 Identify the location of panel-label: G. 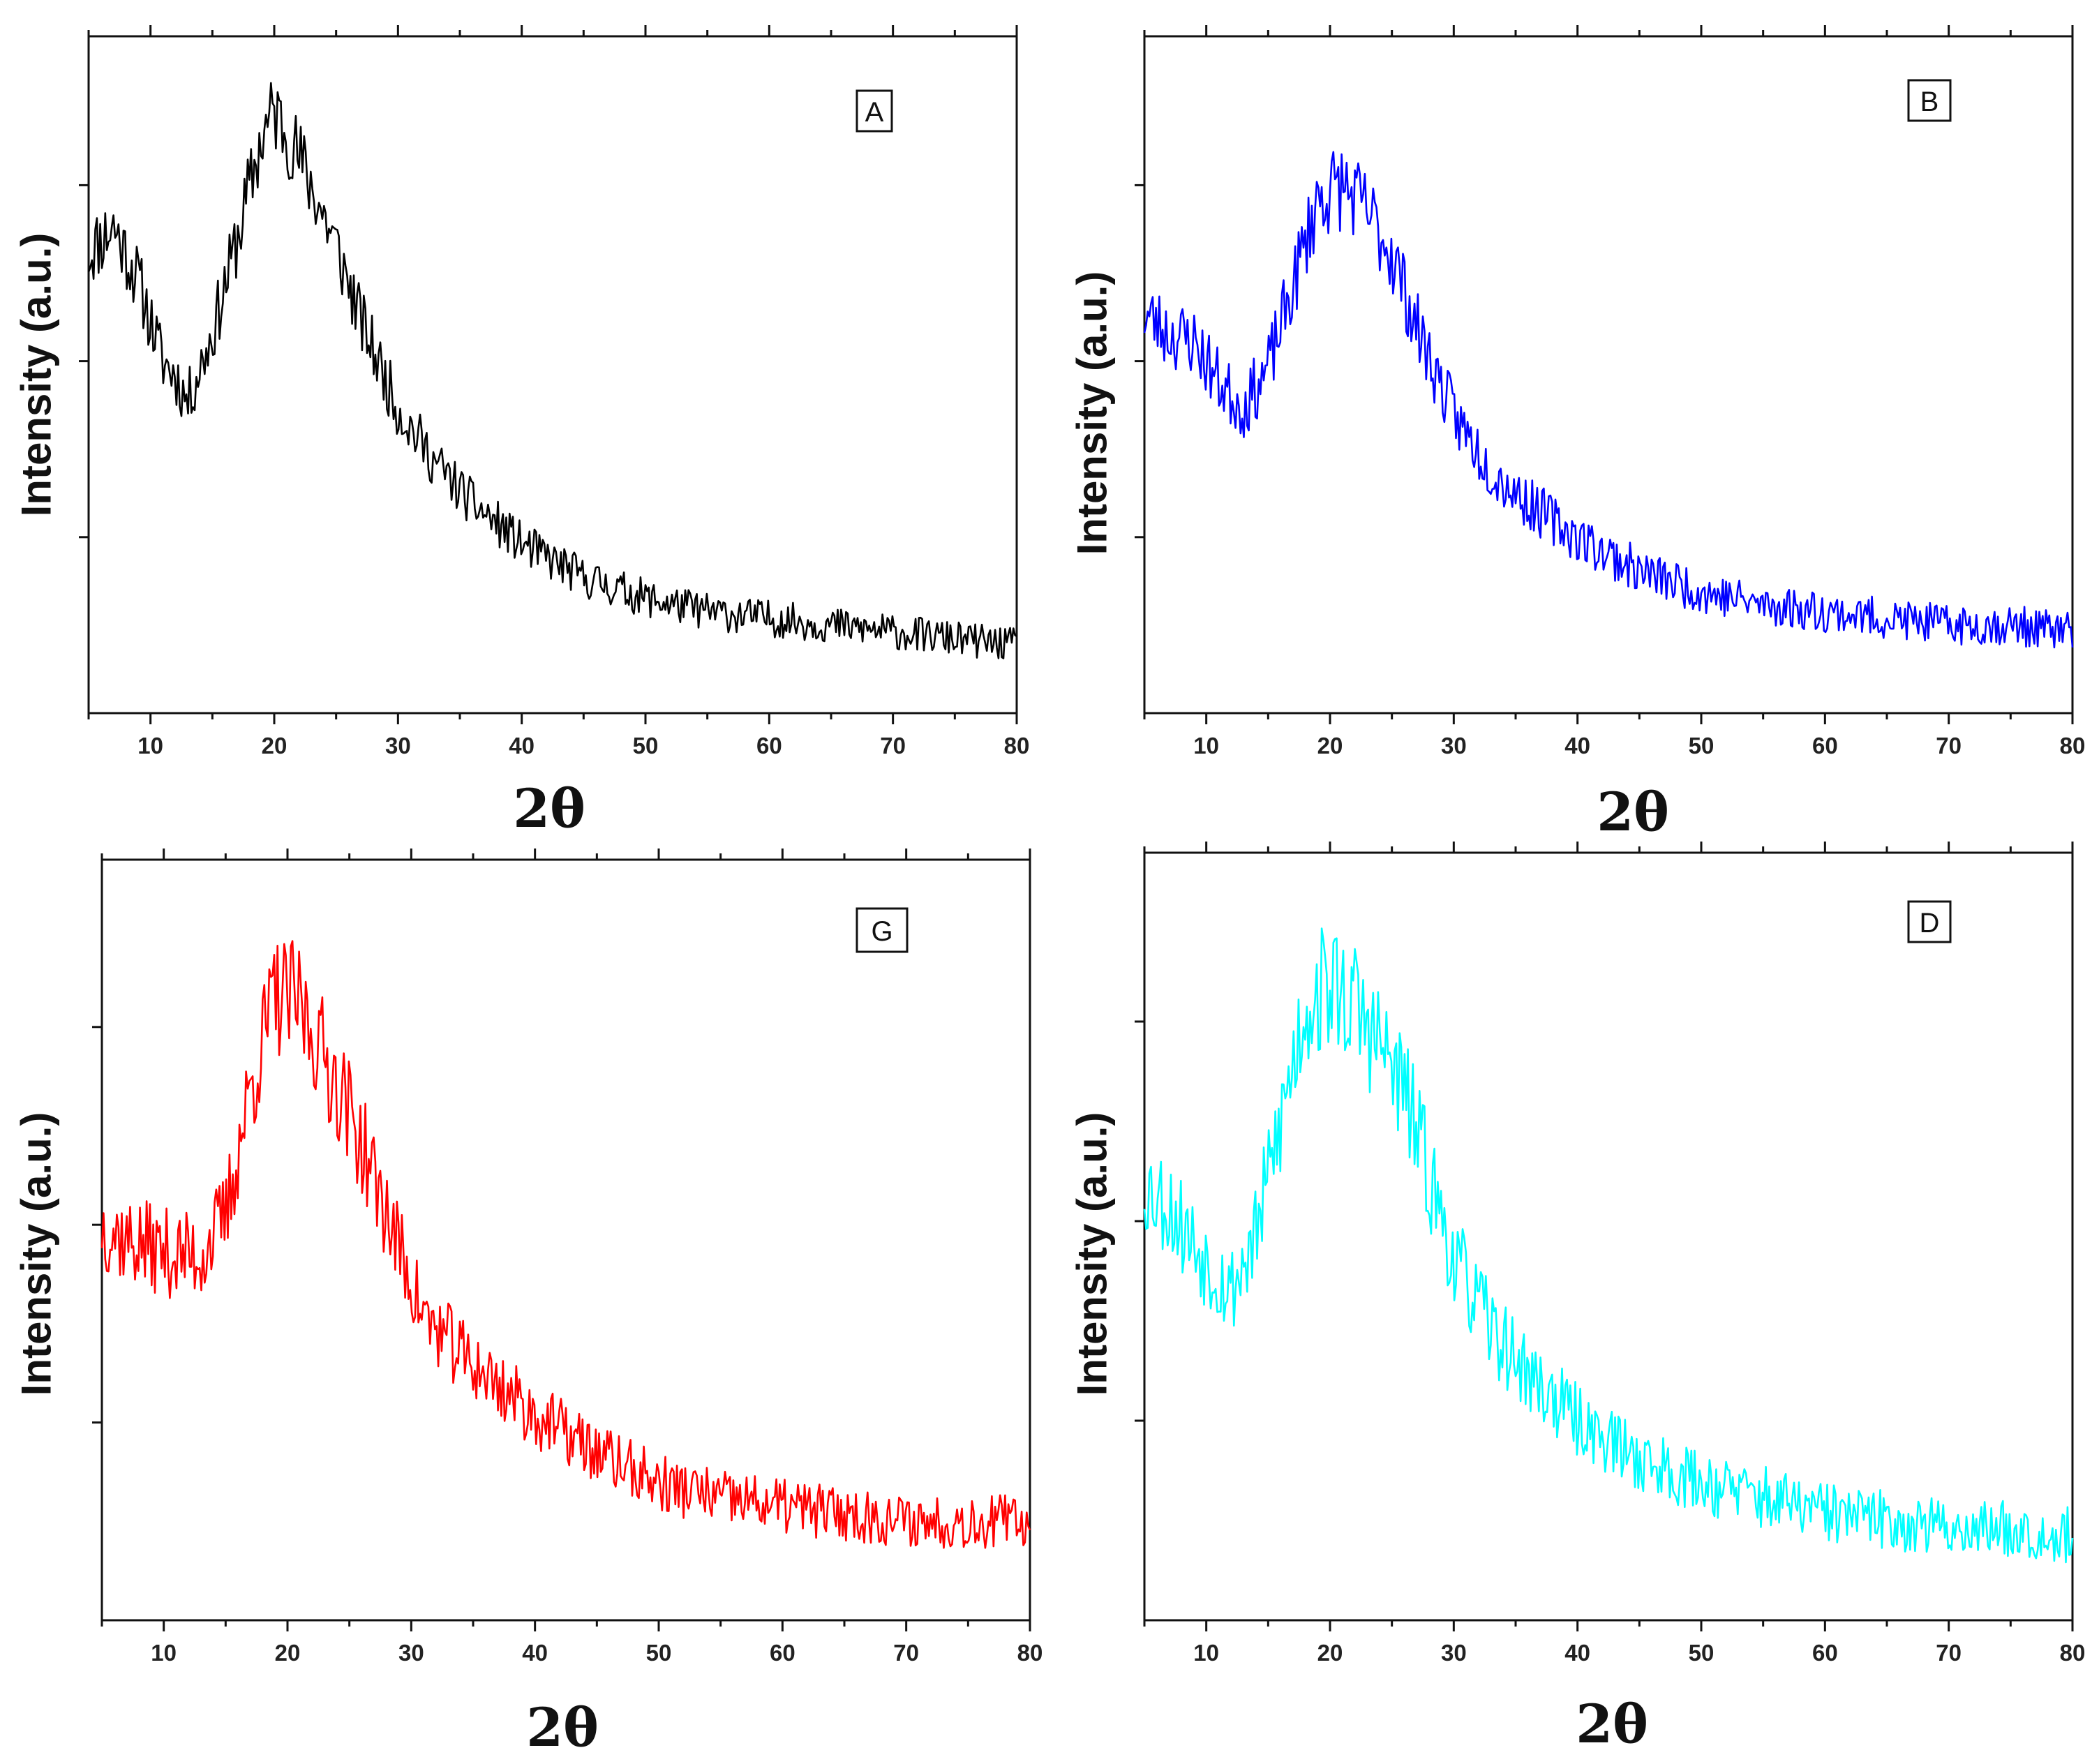
(881, 932).